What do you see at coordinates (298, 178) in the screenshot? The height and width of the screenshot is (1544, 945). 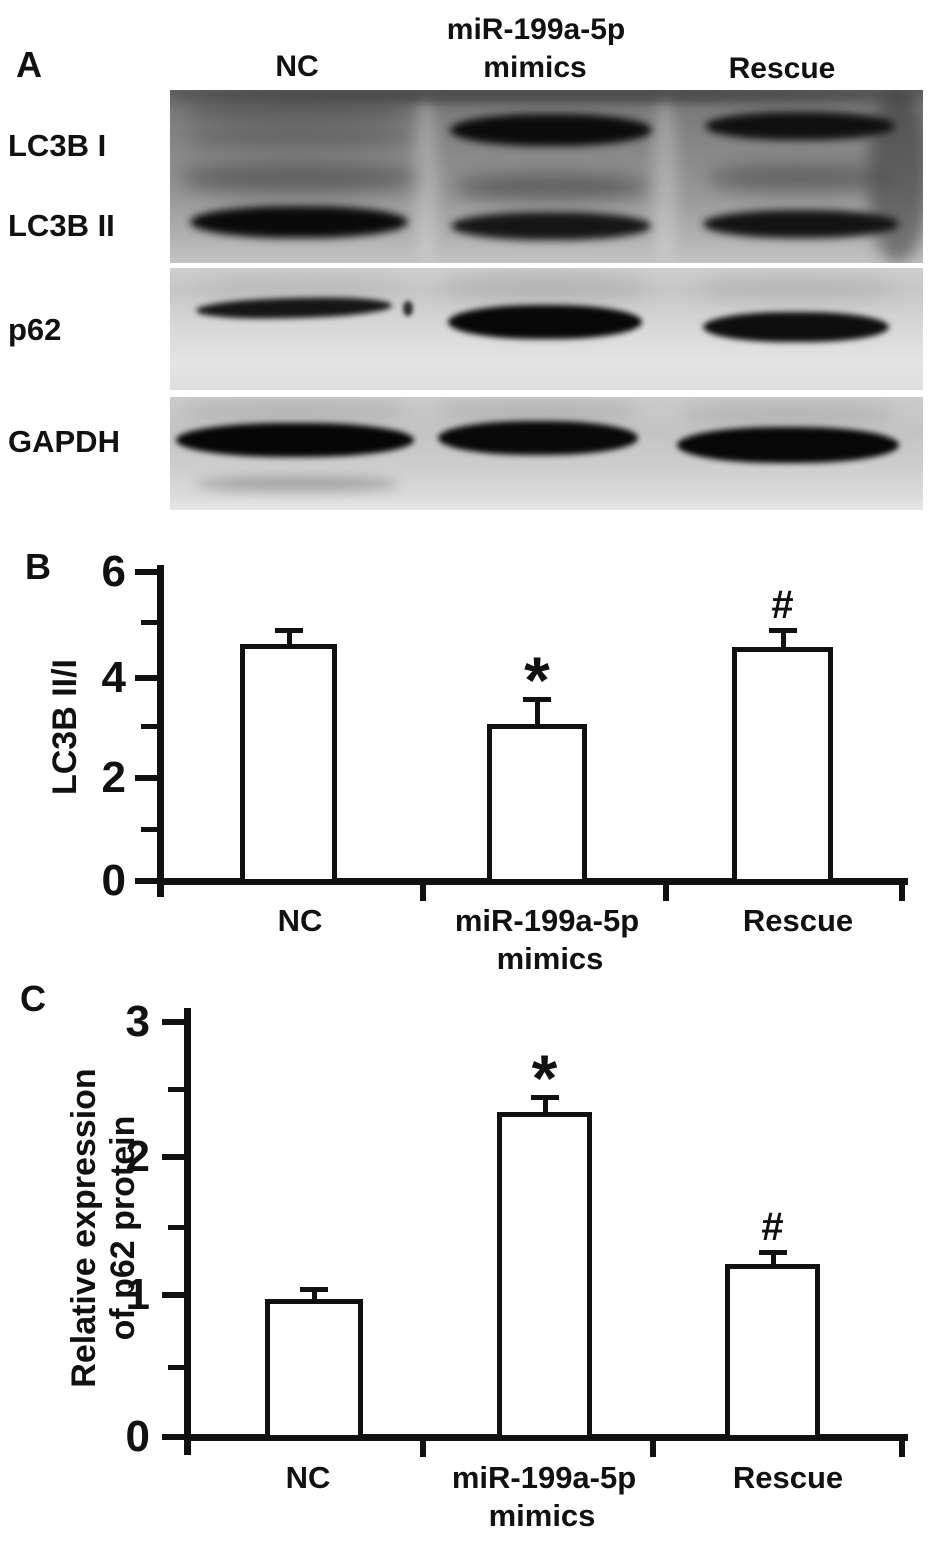 I see `band-smear-lane-nc` at bounding box center [298, 178].